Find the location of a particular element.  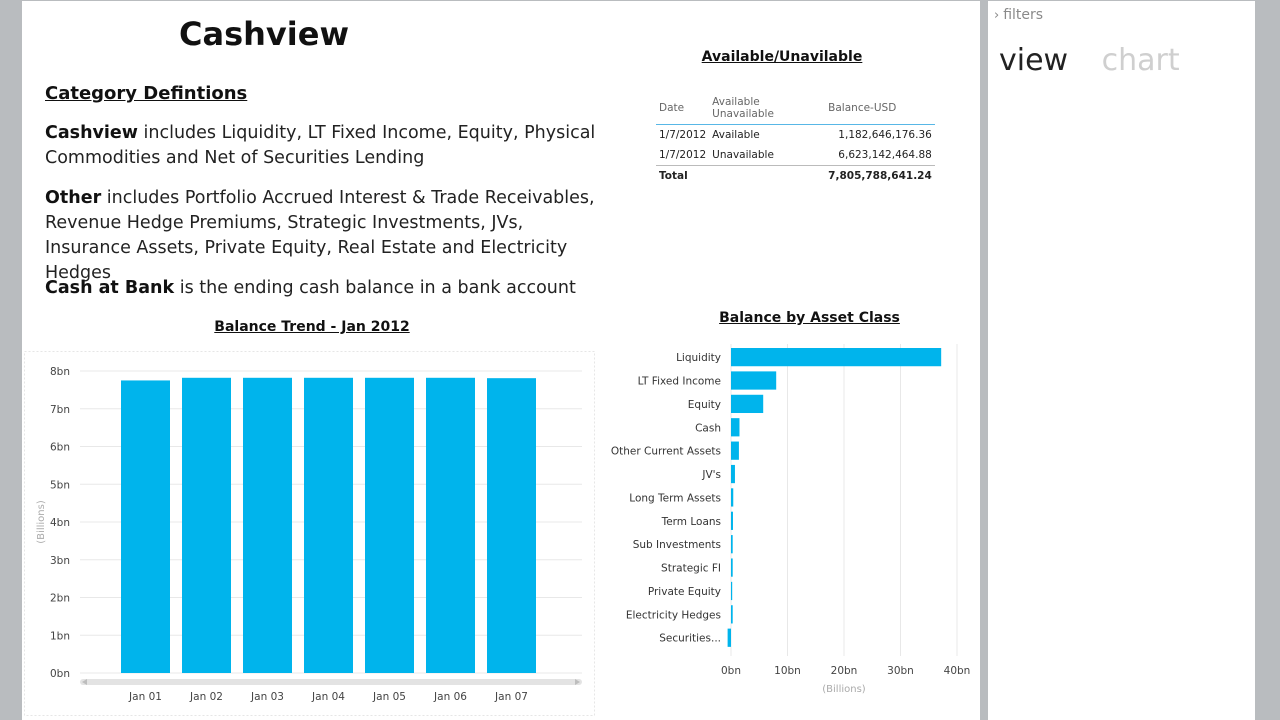

table-total-row: Total 7,805,788,641.24 is located at coordinates (795, 175).